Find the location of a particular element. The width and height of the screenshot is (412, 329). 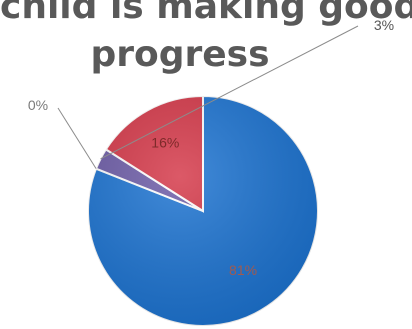

data-label: 16% is located at coordinates (165, 142).